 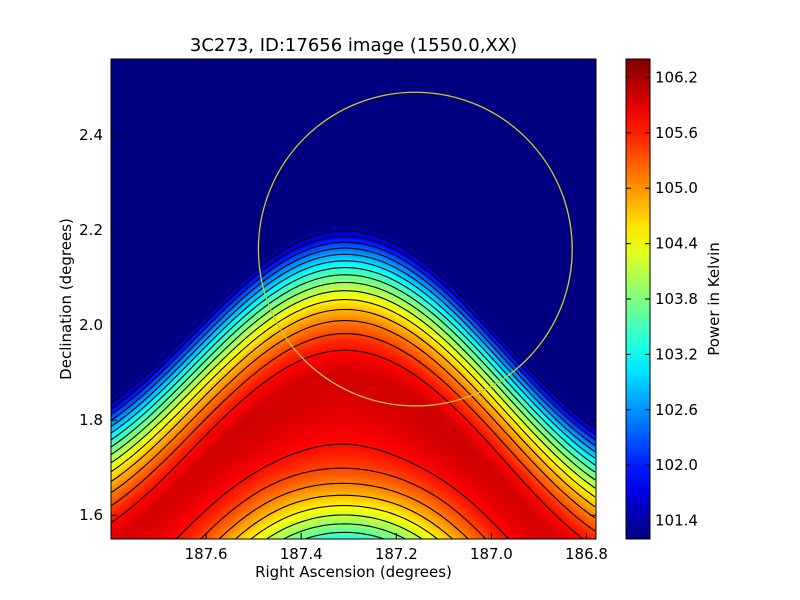 I want to click on x-tick-label: 187.4, so click(x=301, y=554).